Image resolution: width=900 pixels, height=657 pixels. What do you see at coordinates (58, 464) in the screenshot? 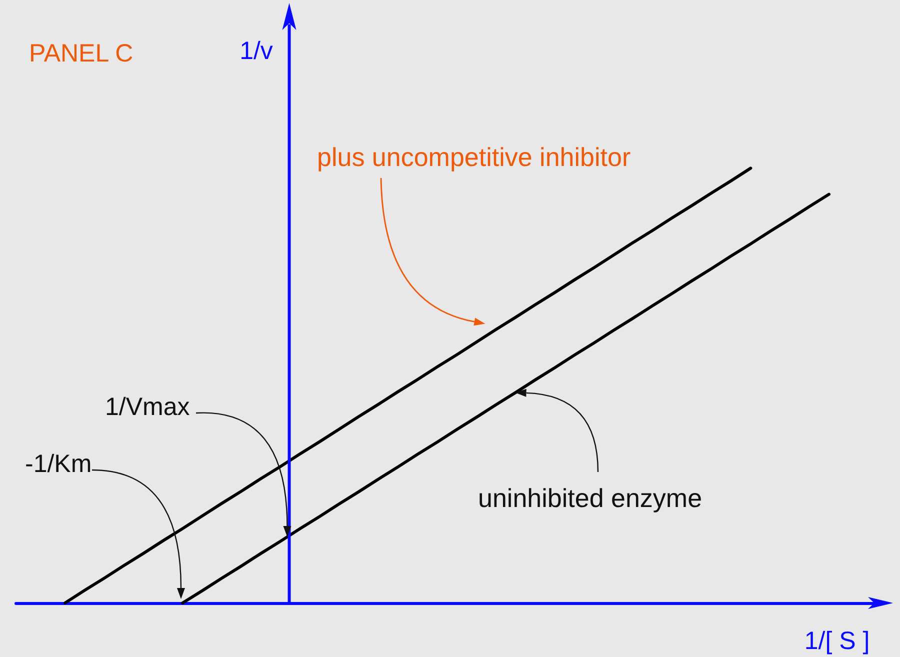
I see `annotation: -1/Km` at bounding box center [58, 464].